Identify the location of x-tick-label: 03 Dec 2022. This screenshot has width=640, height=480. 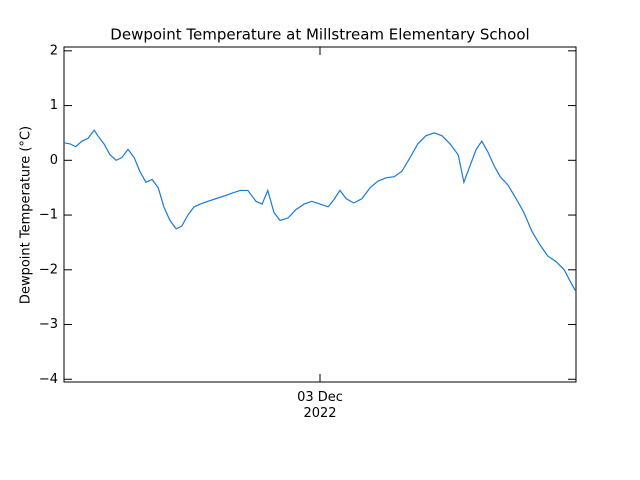
(320, 405).